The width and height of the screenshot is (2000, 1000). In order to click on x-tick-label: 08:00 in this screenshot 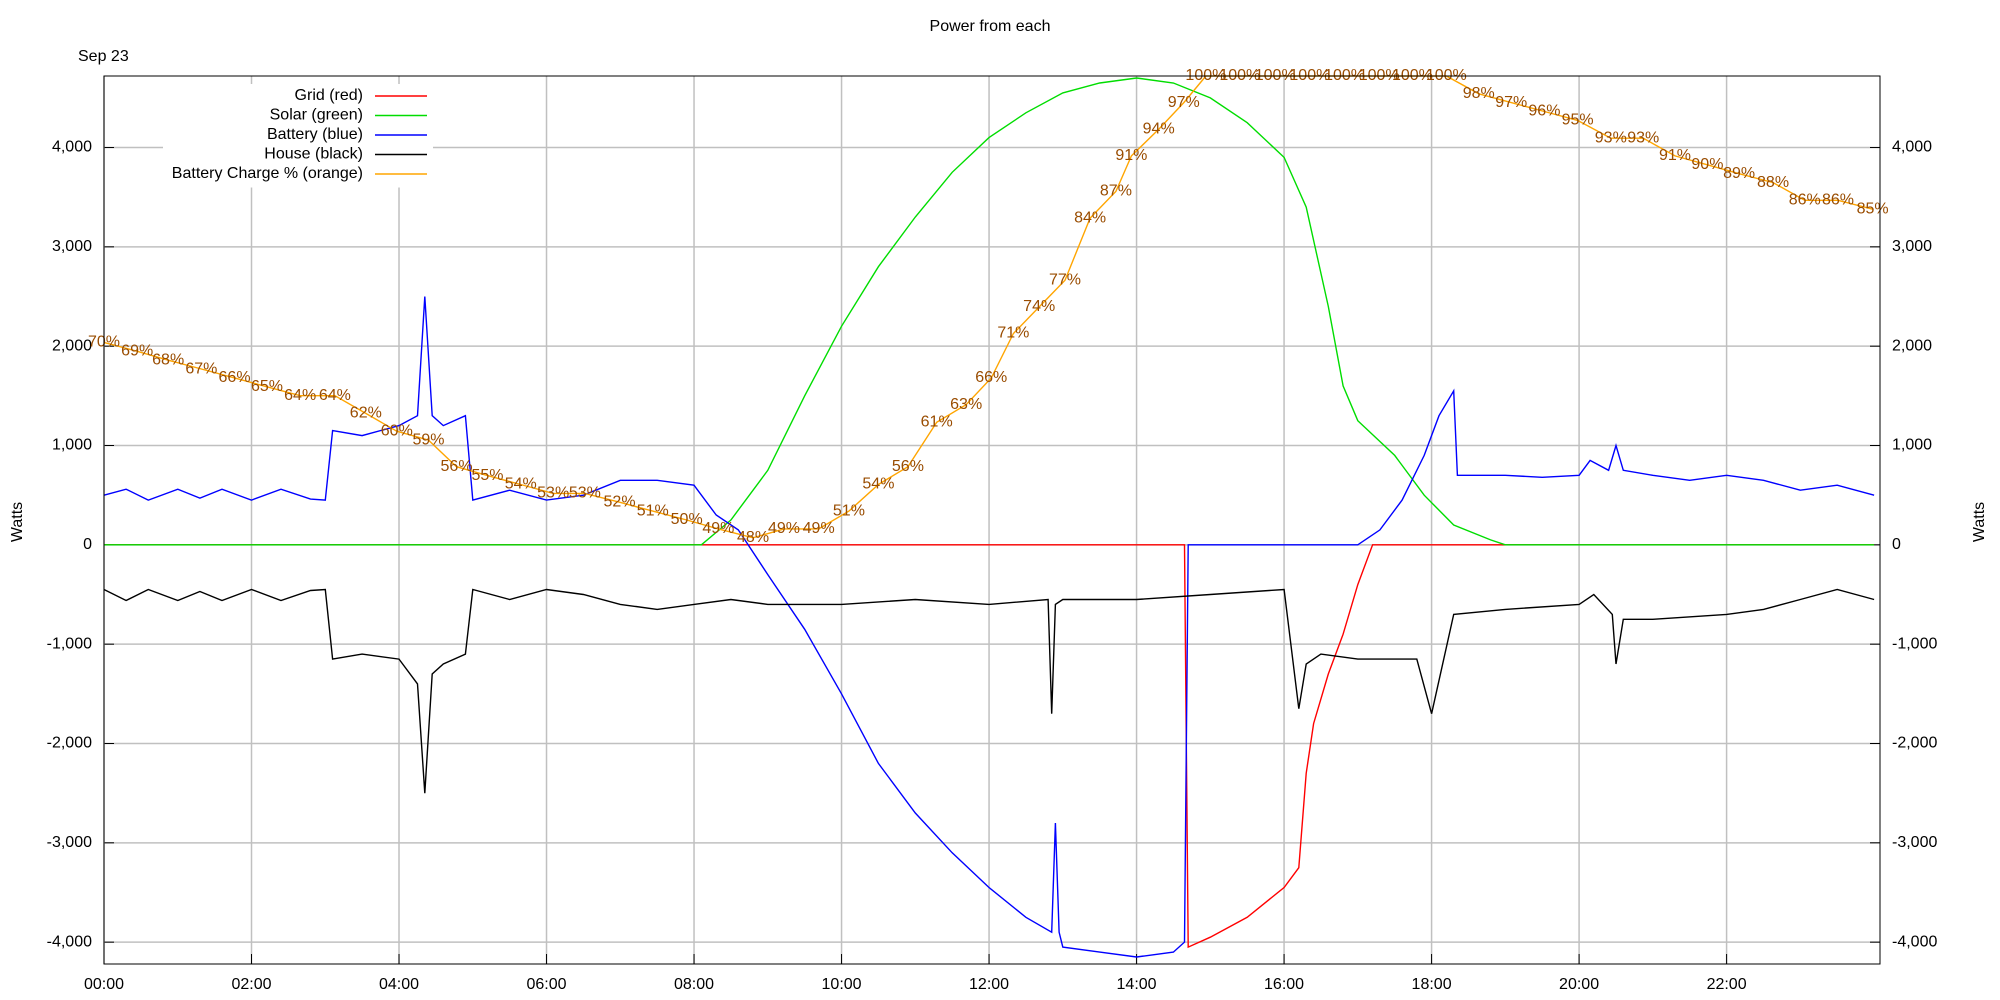, I will do `click(694, 984)`.